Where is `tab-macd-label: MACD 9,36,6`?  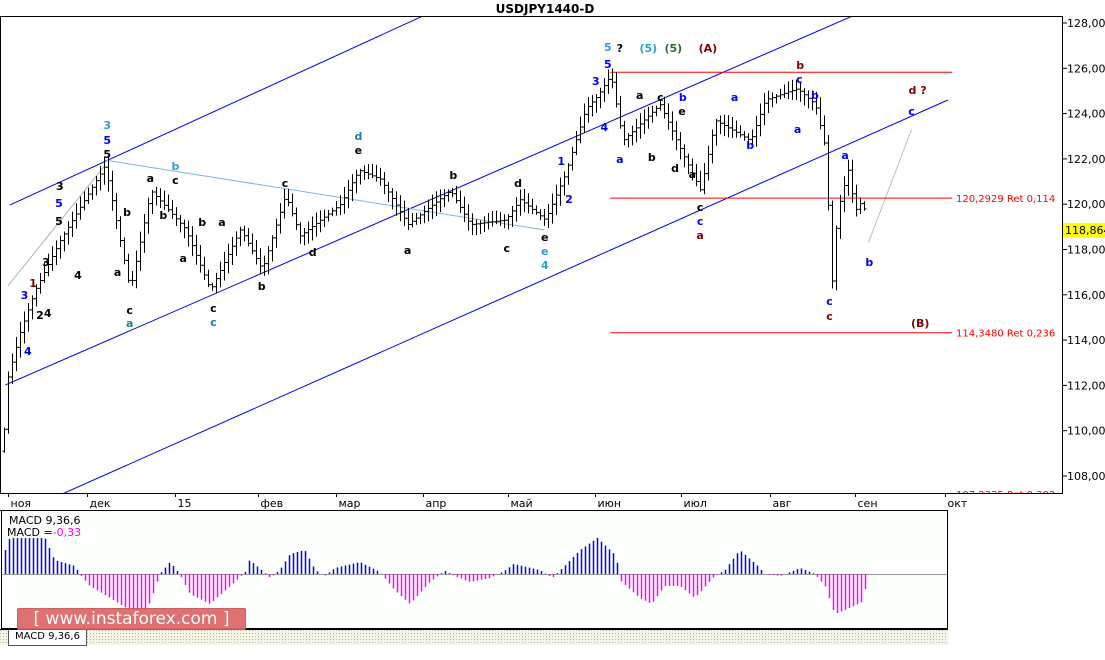
tab-macd-label: MACD 9,36,6 is located at coordinates (47, 636).